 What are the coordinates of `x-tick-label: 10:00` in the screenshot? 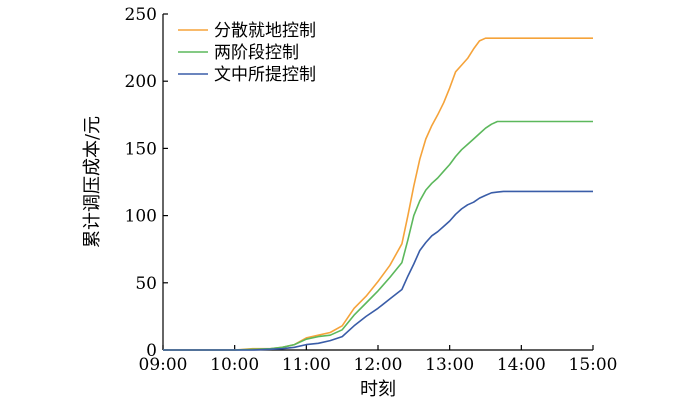 It's located at (234, 365).